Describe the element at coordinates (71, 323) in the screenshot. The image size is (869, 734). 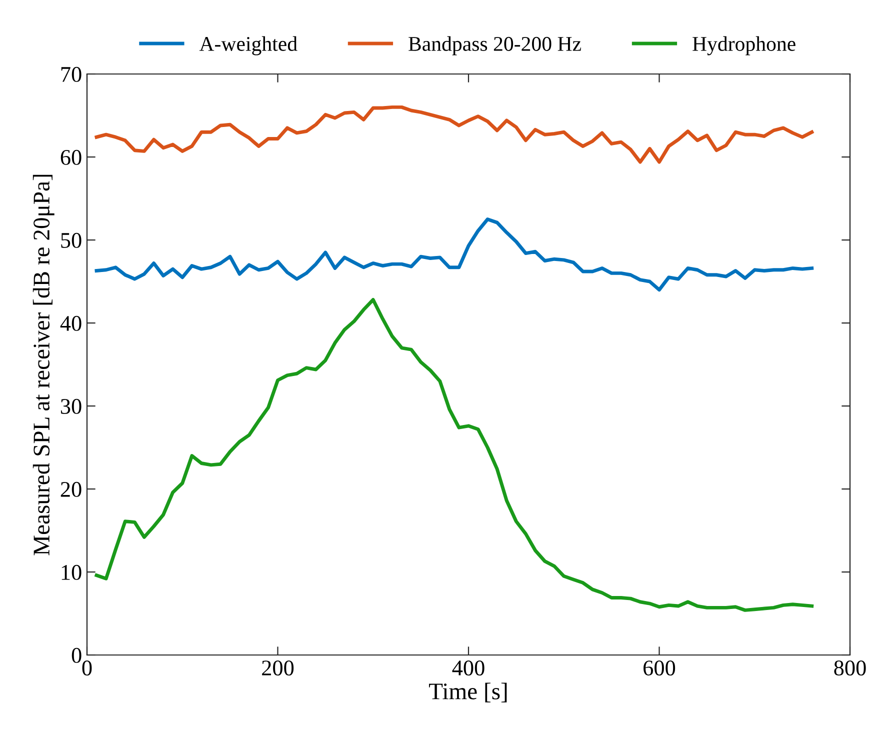
I see `y-tick-label: 40` at that location.